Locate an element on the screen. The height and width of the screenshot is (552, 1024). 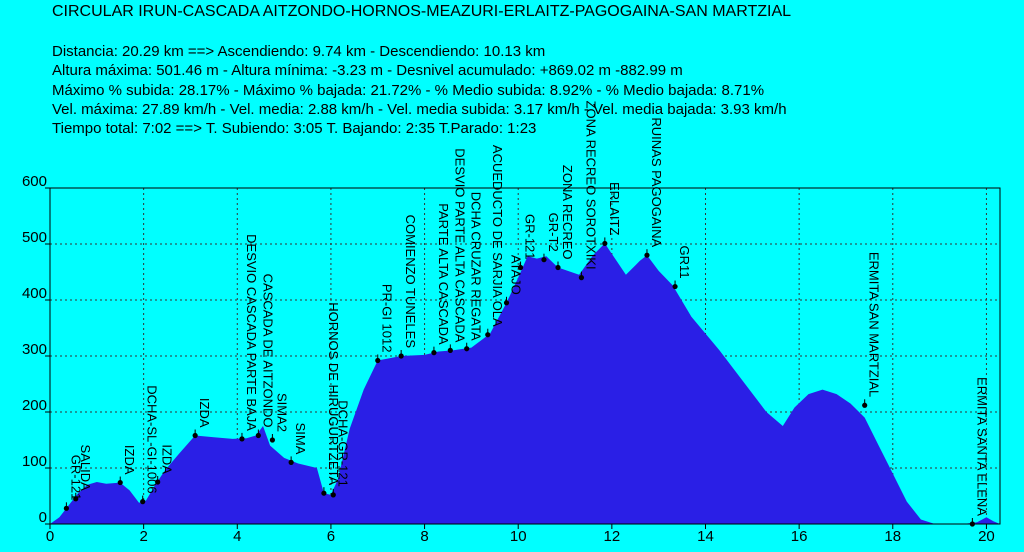
waypoint-label: COMIENZO TUNELES is located at coordinates (410, 282).